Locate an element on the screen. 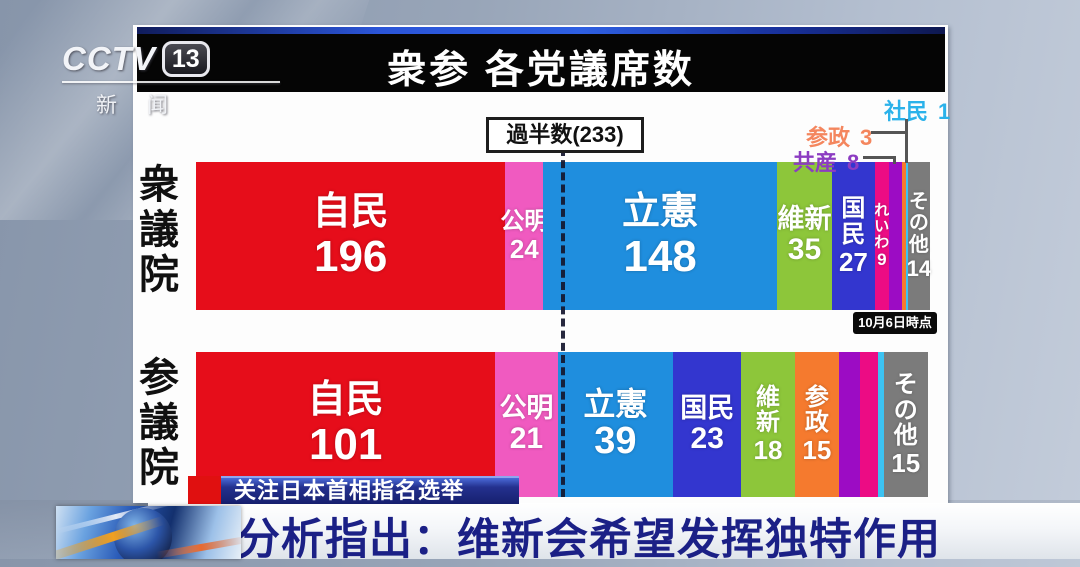 The width and height of the screenshot is (1080, 567). annotation-kyosan: 共産 8 is located at coordinates (826, 161).